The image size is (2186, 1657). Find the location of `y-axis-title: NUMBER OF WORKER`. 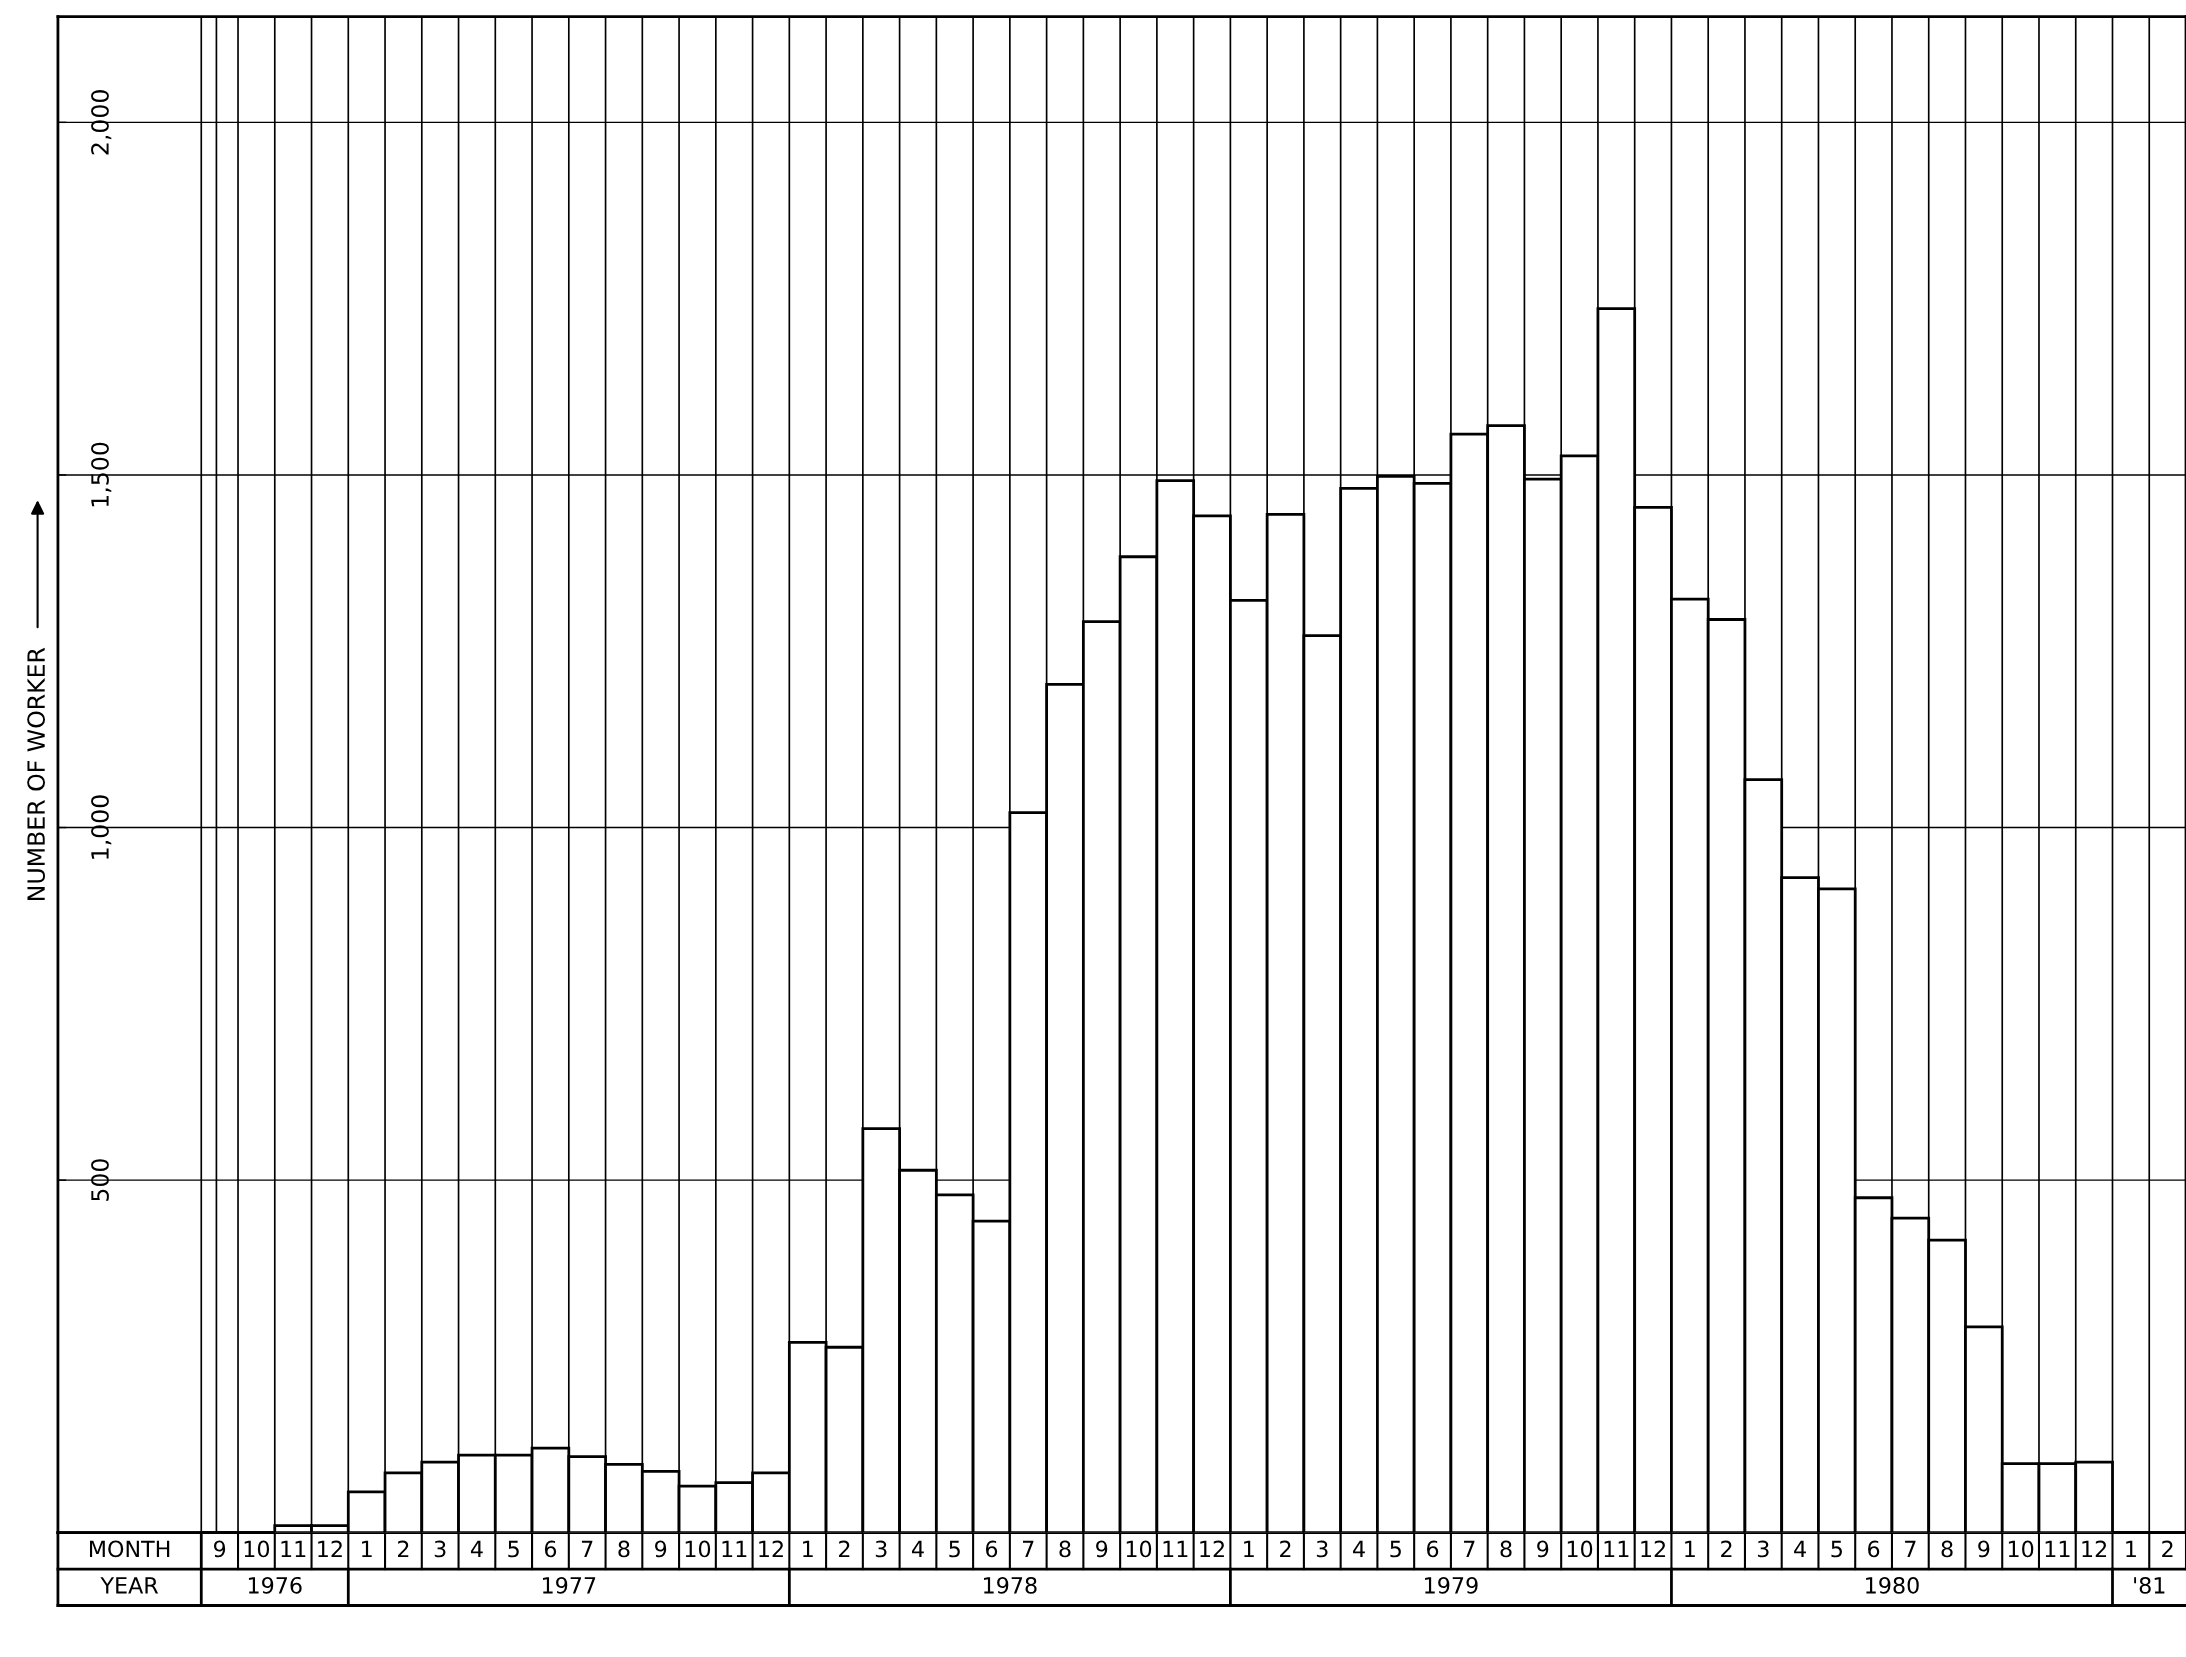

y-axis-title: NUMBER OF WORKER is located at coordinates (36, 773).